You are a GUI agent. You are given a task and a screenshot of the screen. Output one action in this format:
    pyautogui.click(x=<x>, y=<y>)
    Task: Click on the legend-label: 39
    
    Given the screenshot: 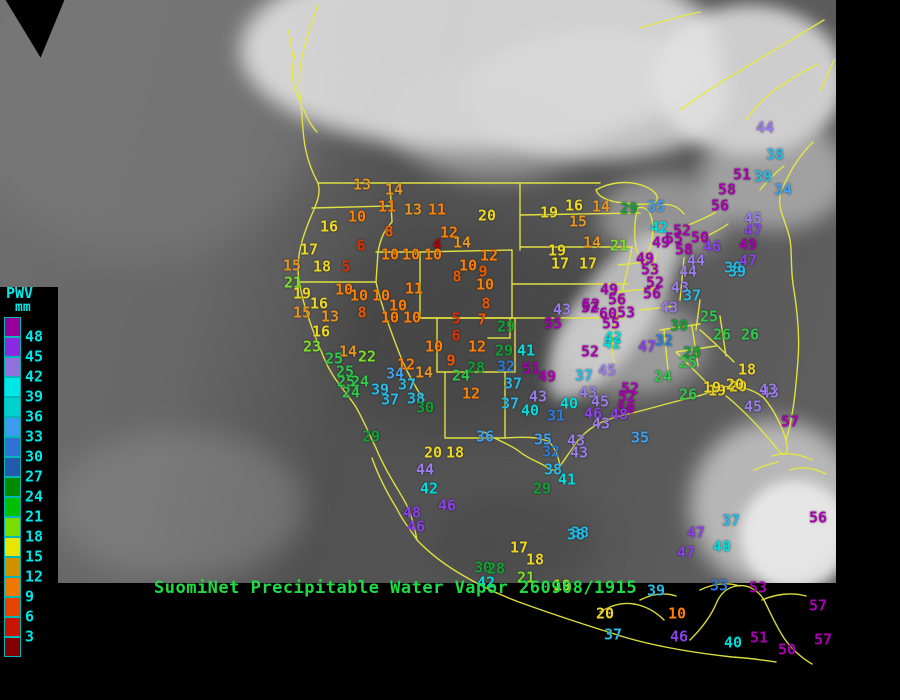 What is the action you would take?
    pyautogui.click(x=34, y=396)
    